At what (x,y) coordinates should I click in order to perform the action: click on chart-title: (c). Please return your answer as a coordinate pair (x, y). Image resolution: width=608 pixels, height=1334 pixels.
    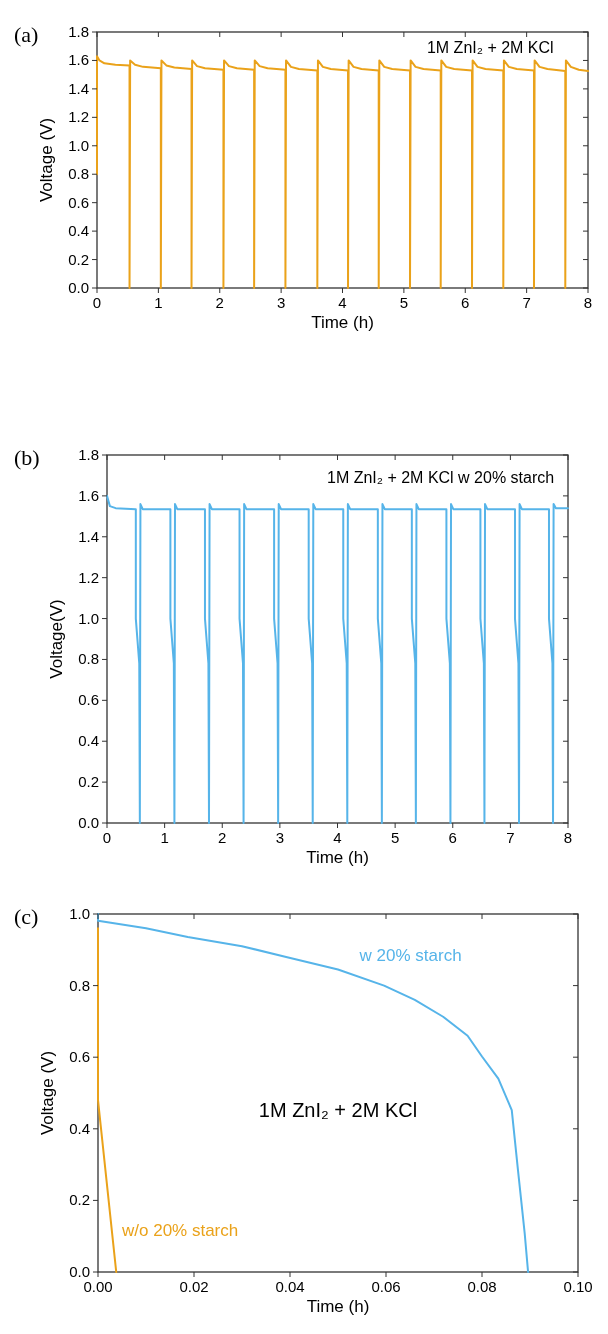
    Looking at the image, I should click on (26, 916).